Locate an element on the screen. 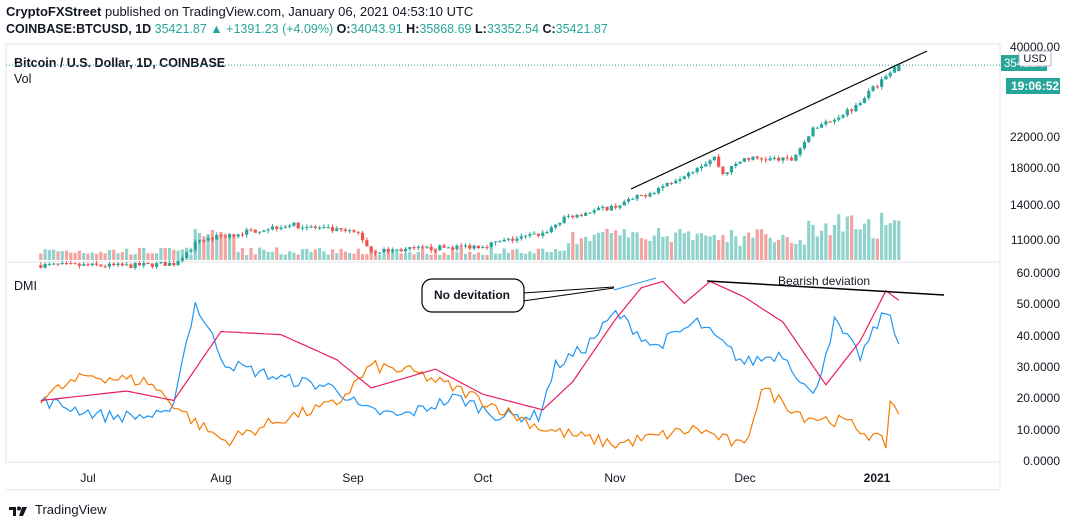 The image size is (1073, 529). dmi-series-line is located at coordinates (470, 404).